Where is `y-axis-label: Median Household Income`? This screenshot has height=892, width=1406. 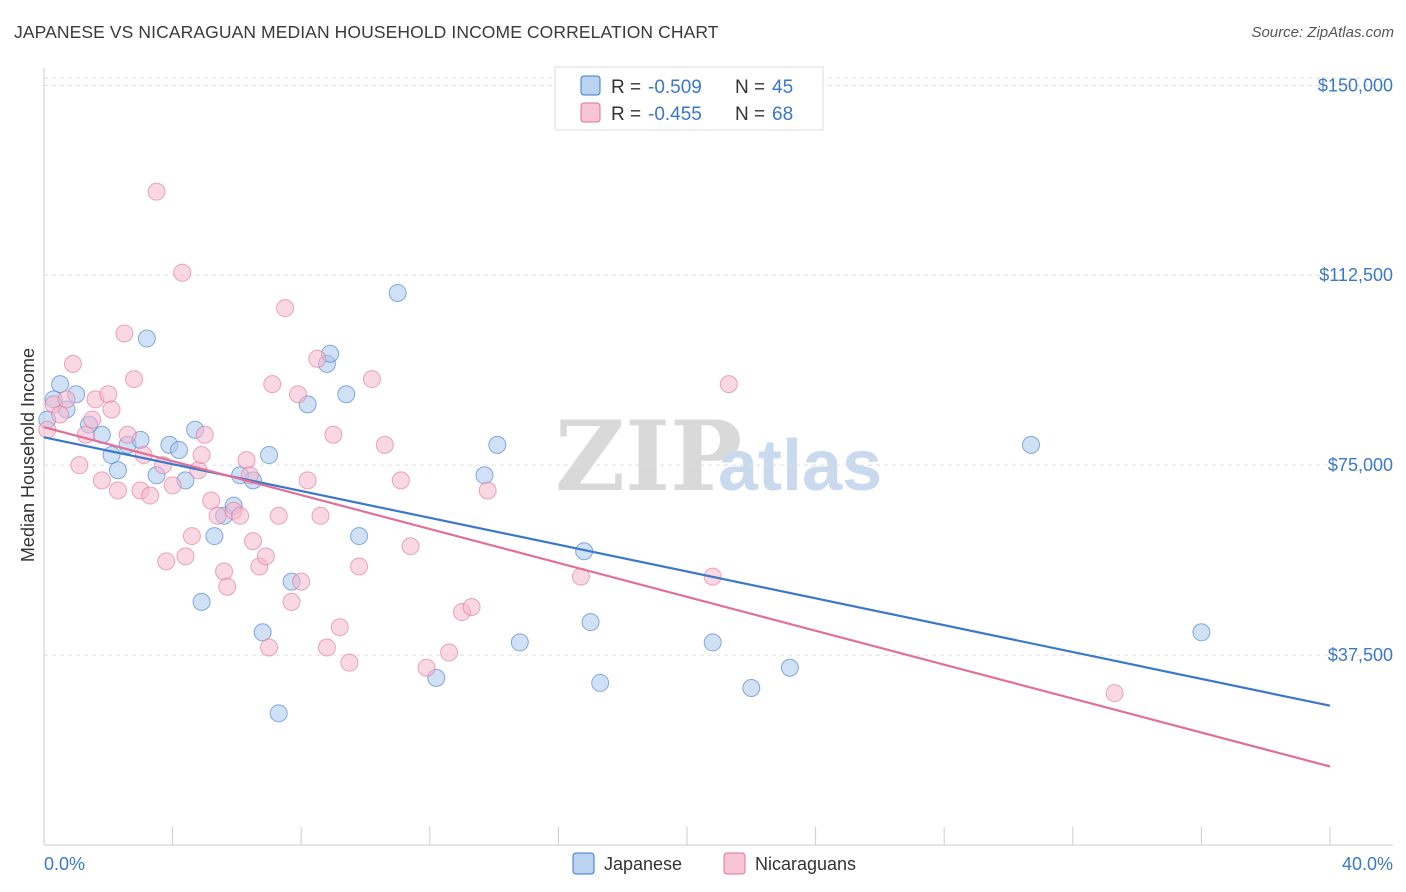 y-axis-label: Median Household Income is located at coordinates (28, 455).